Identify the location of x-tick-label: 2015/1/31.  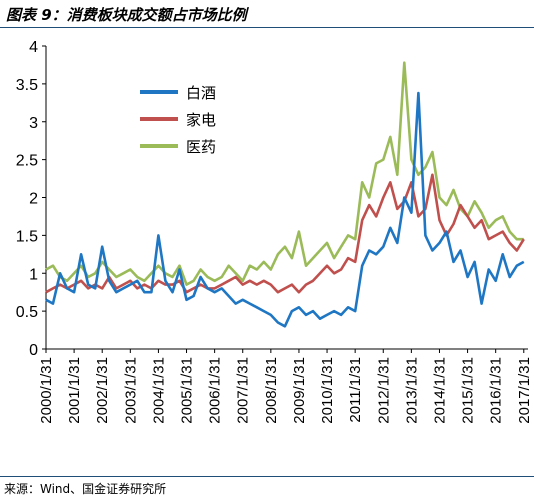
(468, 390).